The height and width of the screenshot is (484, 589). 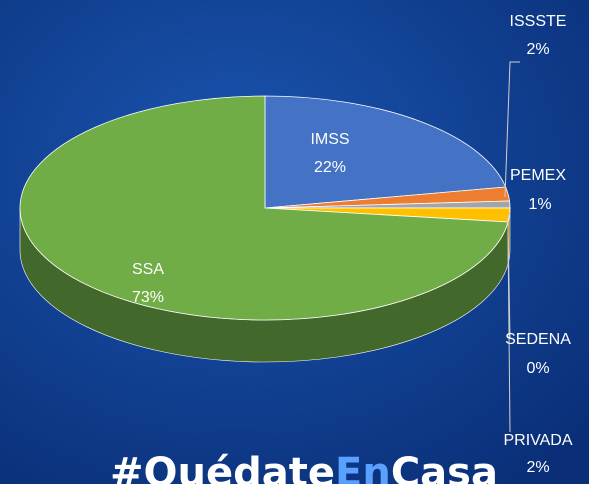 What do you see at coordinates (538, 21) in the screenshot?
I see `slice-label: ISSSTE` at bounding box center [538, 21].